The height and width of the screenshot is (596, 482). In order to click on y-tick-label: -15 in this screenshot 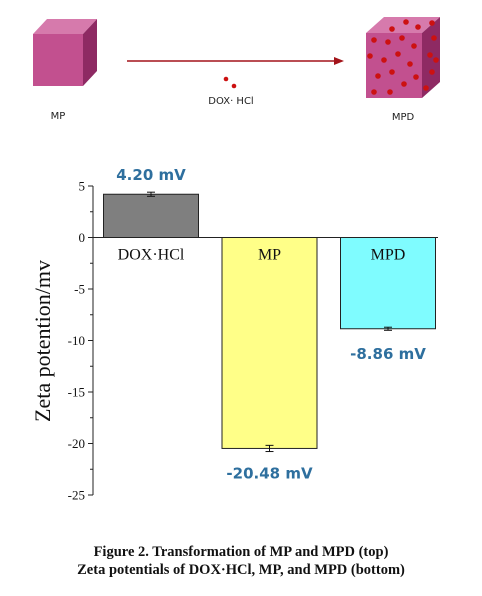, I will do `click(76, 392)`.